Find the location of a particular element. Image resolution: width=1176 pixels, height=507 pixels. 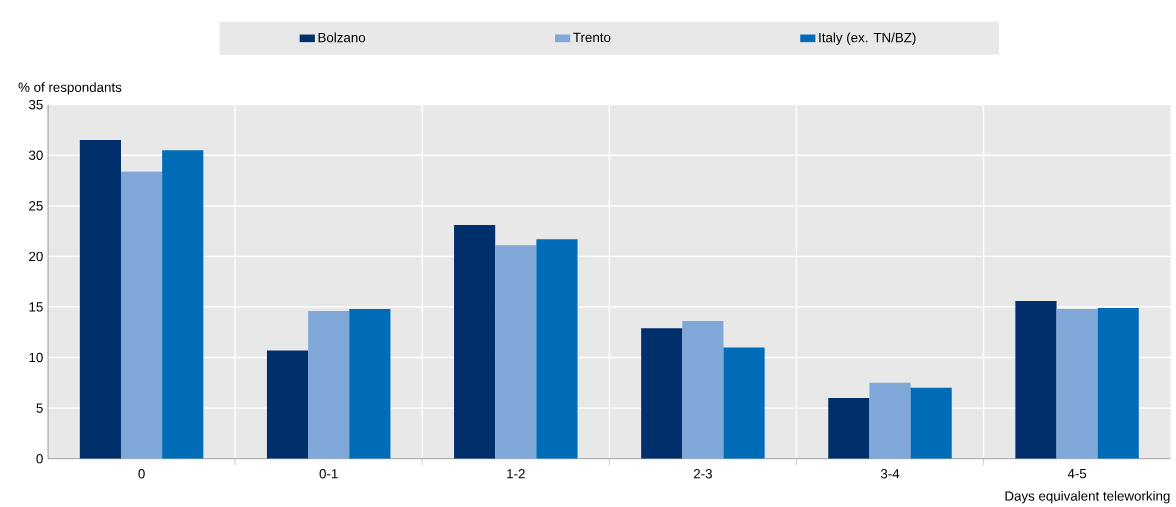

y-tick-label: 5 is located at coordinates (39, 408).